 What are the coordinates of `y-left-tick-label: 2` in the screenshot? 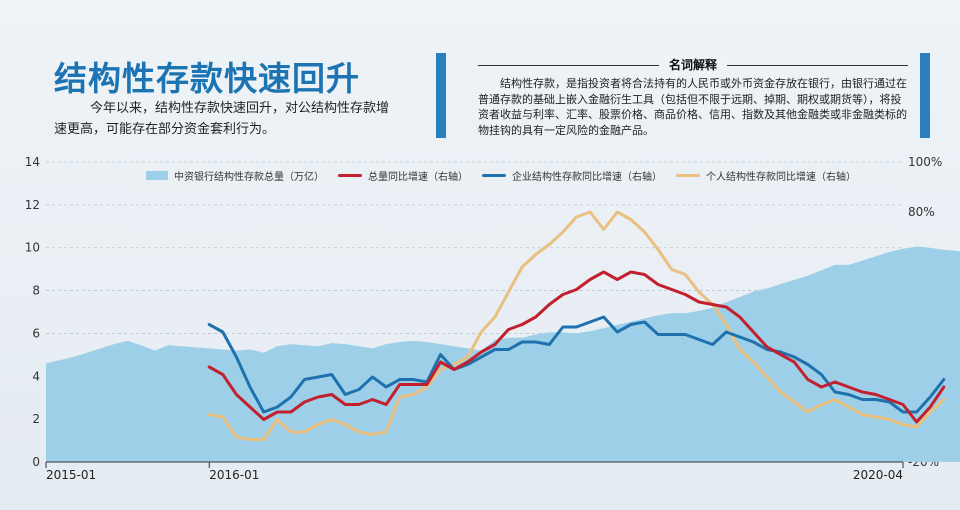 It's located at (36, 419).